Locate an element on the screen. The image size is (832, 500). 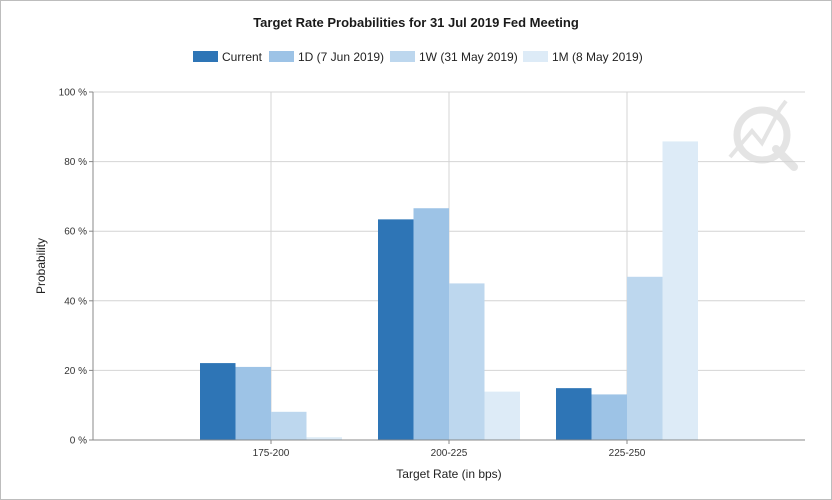
y-tick-label: 20 % is located at coordinates (75, 371).